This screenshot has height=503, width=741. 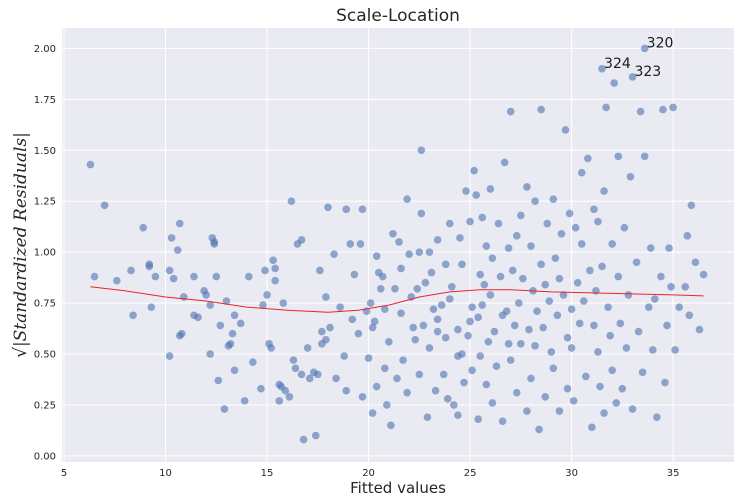 What do you see at coordinates (45, 202) in the screenshot?
I see `y-tick-label: 1.25` at bounding box center [45, 202].